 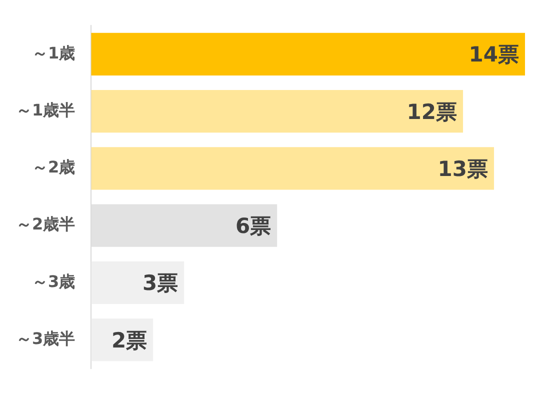 What do you see at coordinates (54, 281) in the screenshot?
I see `y-tick-label: ～3歳` at bounding box center [54, 281].